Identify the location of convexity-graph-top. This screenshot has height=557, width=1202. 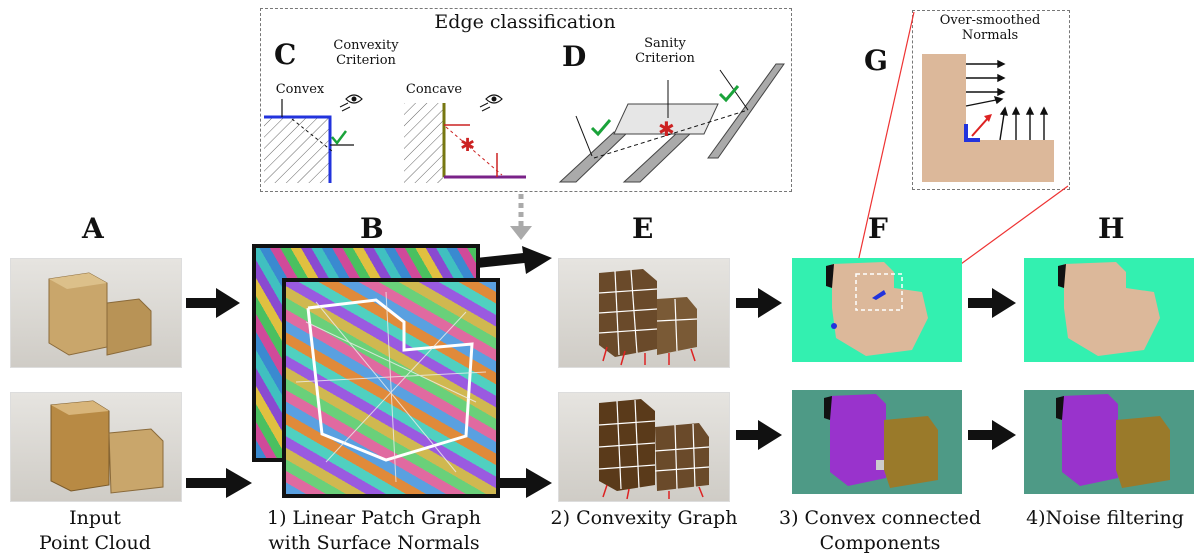
(644, 313).